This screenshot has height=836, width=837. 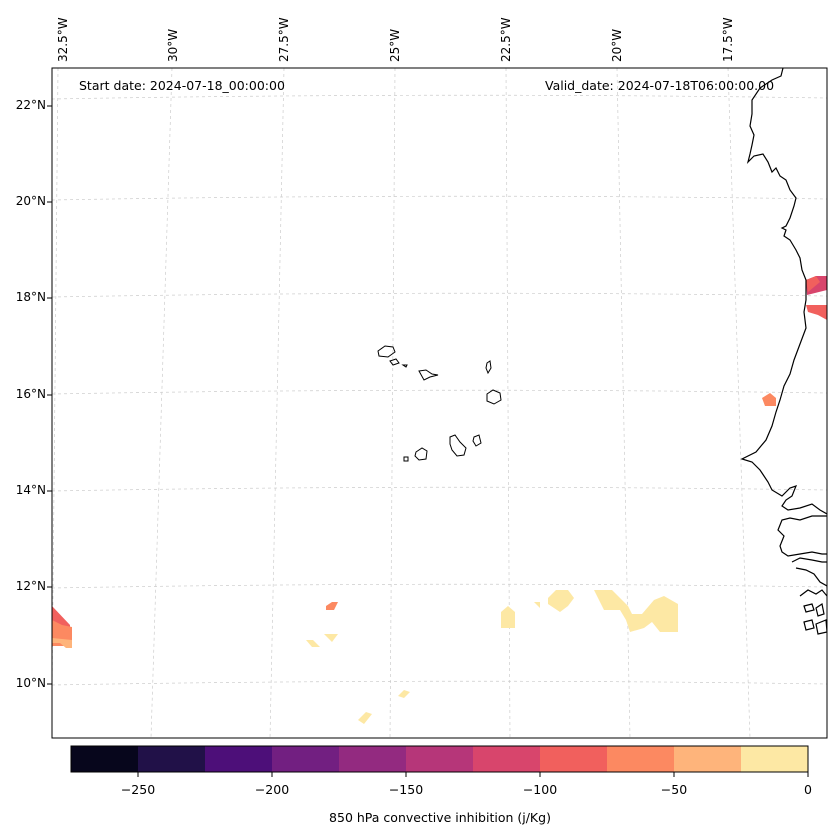 I want to click on colorbar-tick-label: −100, so click(x=540, y=789).